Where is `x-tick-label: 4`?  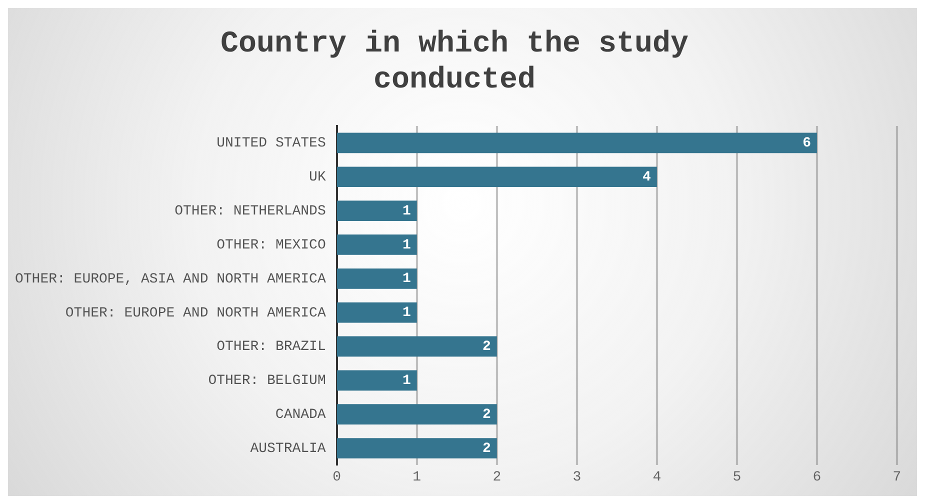 x-tick-label: 4 is located at coordinates (657, 477).